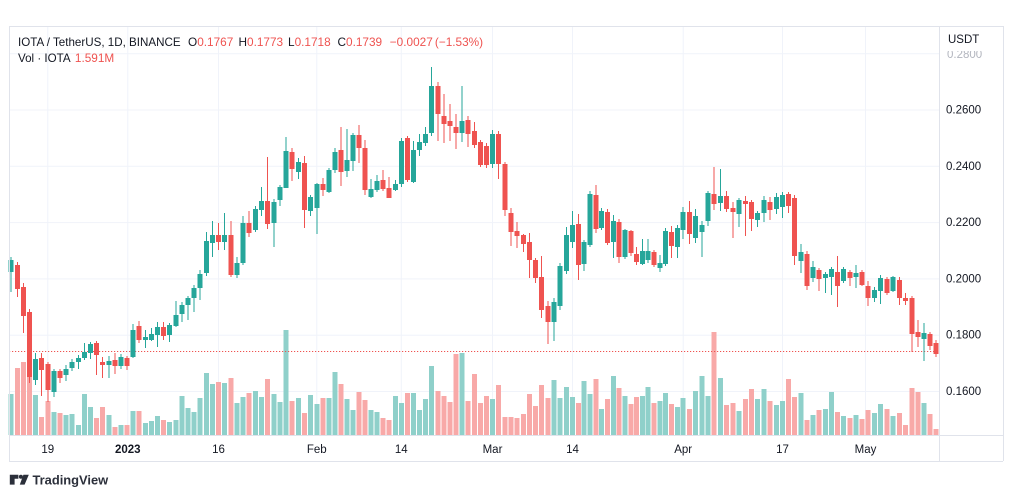 This screenshot has width=1012, height=503. Describe the element at coordinates (963, 392) in the screenshot. I see `svg-text: 0.1600` at that location.